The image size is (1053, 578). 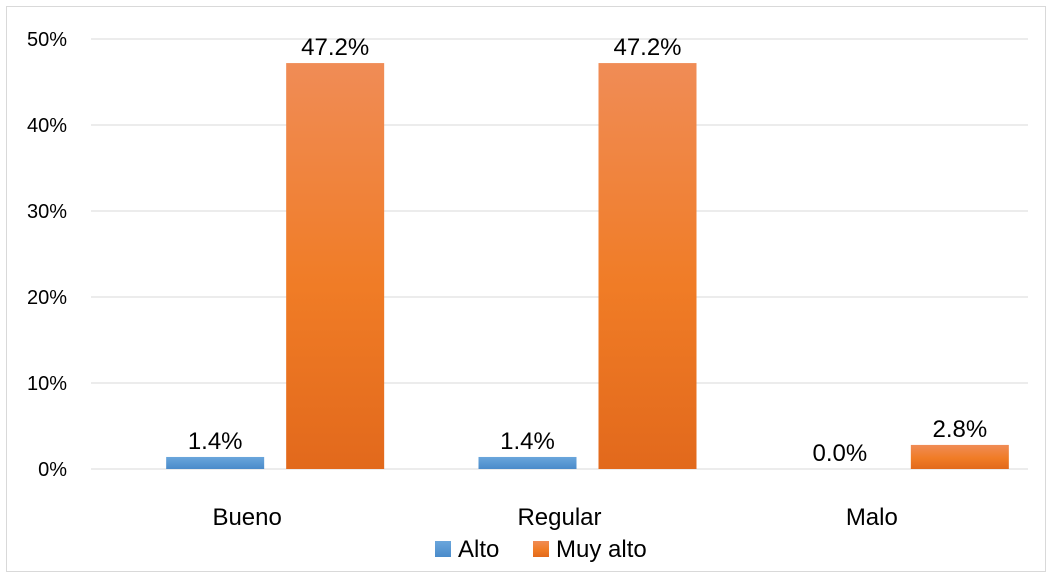 What do you see at coordinates (215, 462) in the screenshot?
I see `bar-alto-bueno` at bounding box center [215, 462].